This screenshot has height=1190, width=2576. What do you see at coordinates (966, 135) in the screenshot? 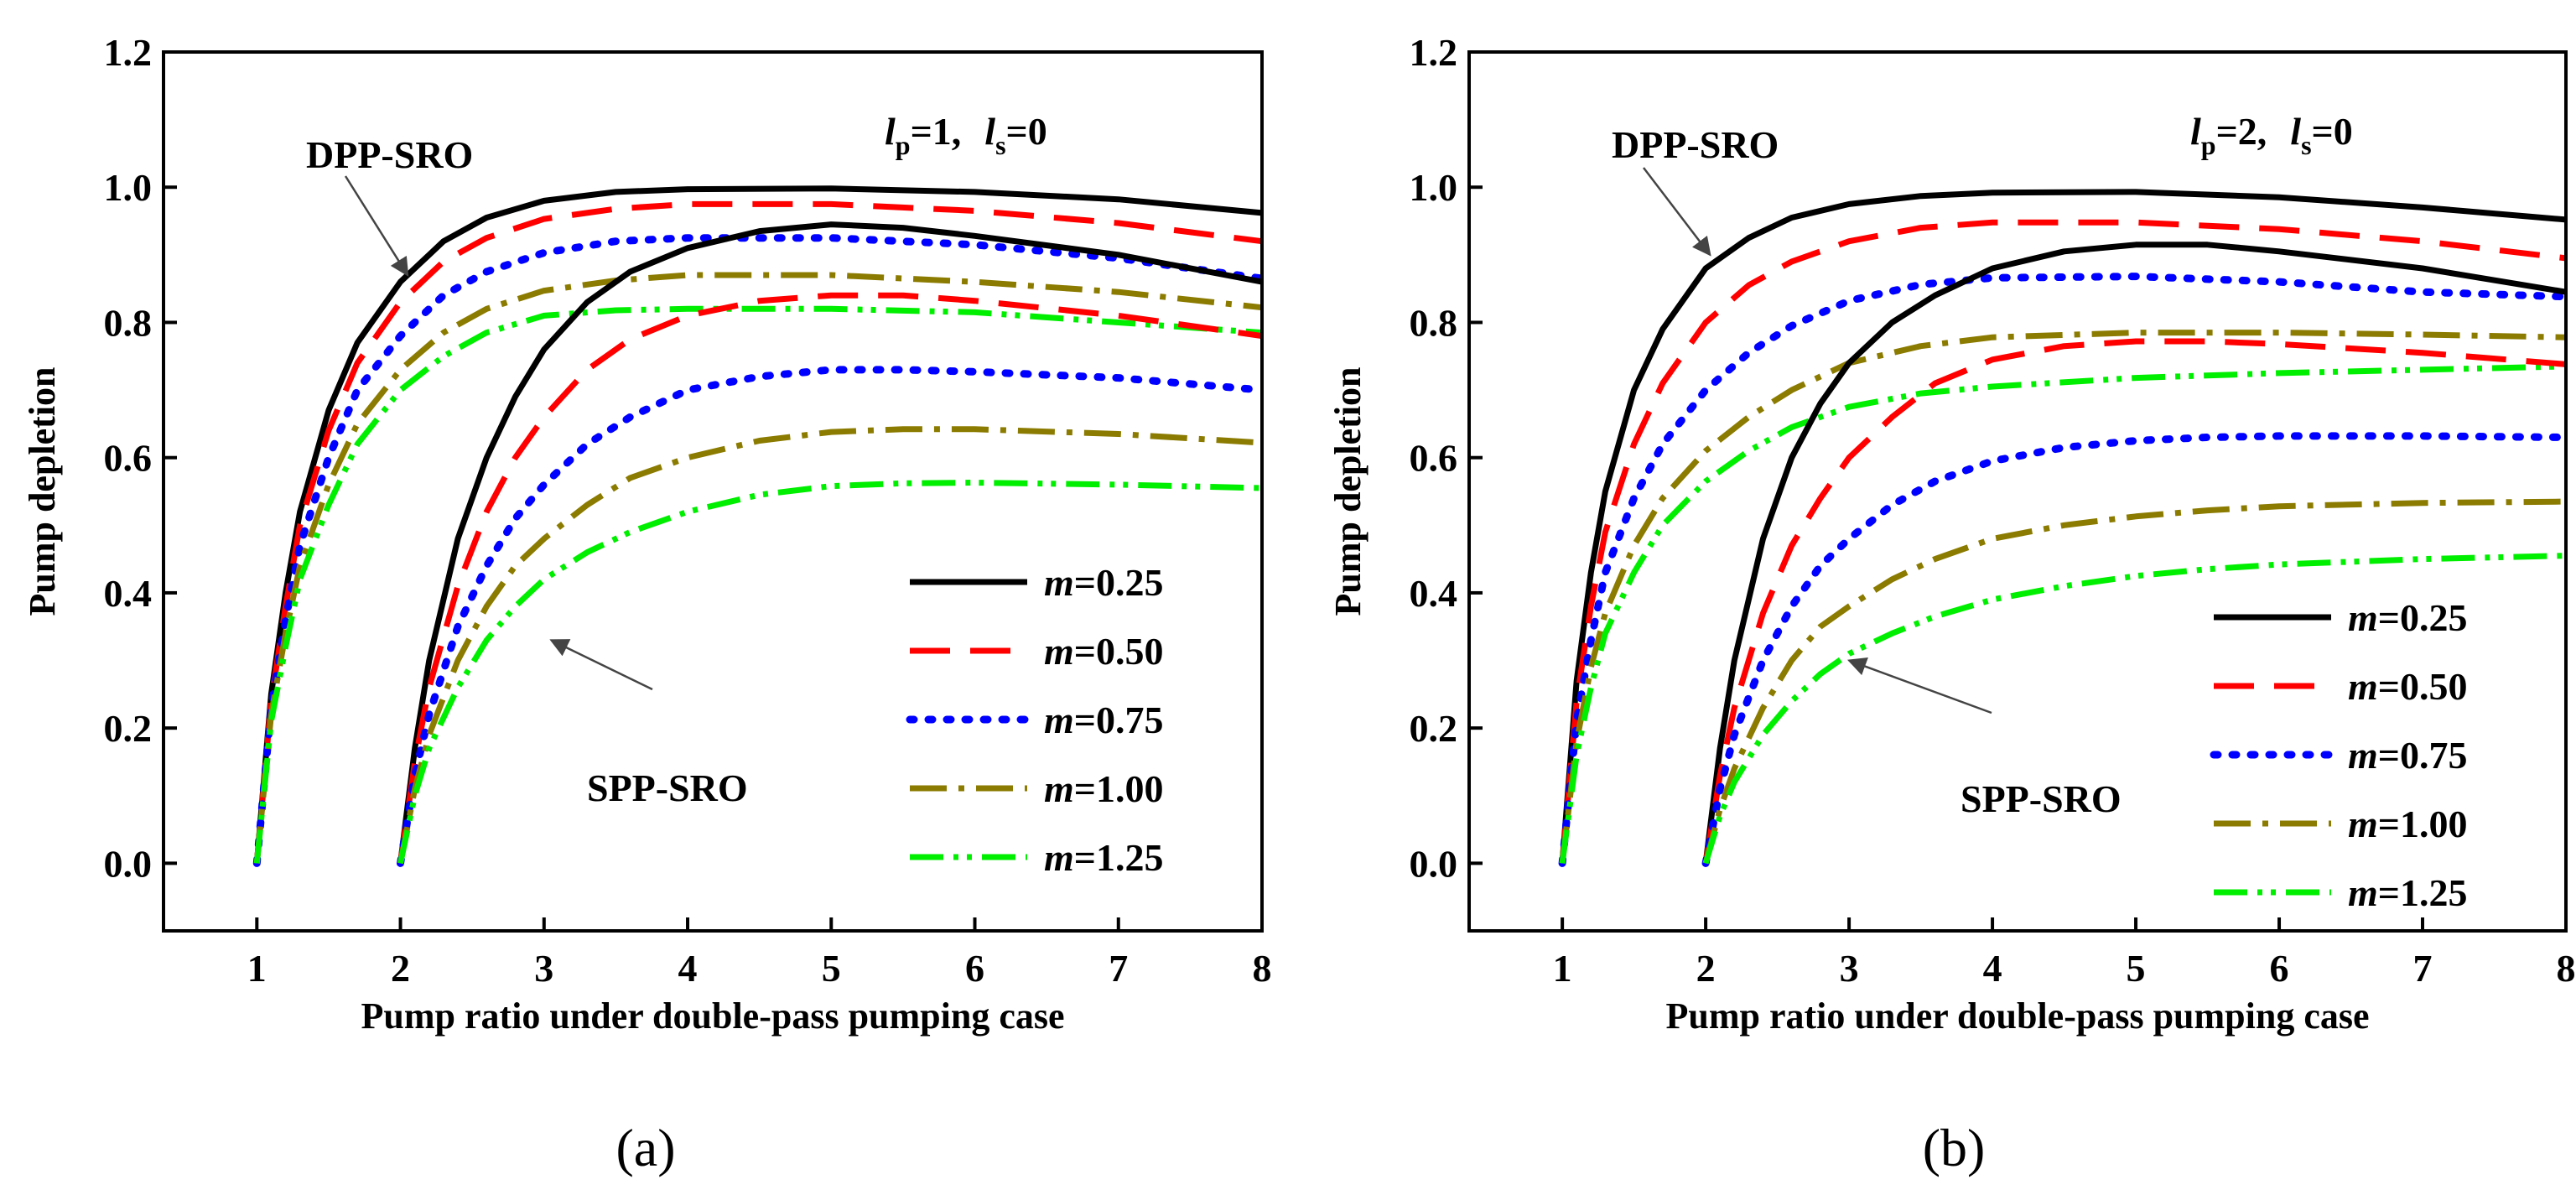
I see `parameter-label: lp=1, ls=0` at bounding box center [966, 135].